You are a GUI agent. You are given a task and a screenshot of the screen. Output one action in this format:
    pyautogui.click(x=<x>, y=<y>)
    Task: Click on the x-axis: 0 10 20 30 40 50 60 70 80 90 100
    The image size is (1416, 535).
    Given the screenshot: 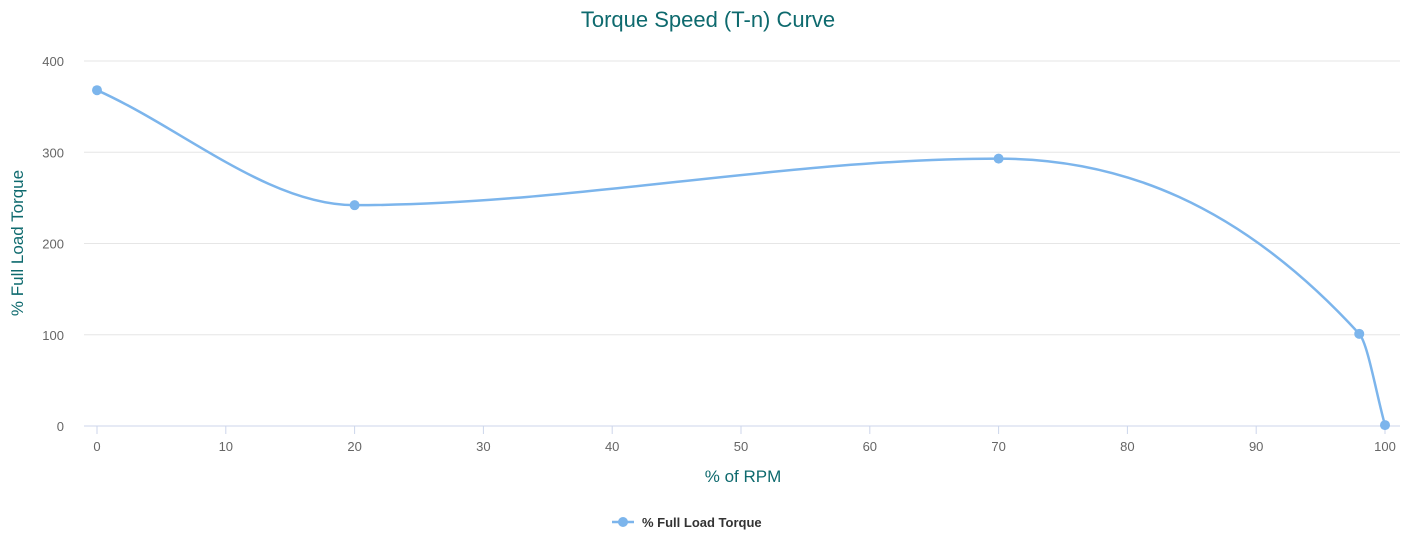 What is the action you would take?
    pyautogui.click(x=744, y=440)
    